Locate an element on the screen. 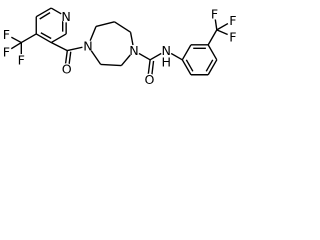 The image size is (320, 240). atom-label: H is located at coordinates (166, 62).